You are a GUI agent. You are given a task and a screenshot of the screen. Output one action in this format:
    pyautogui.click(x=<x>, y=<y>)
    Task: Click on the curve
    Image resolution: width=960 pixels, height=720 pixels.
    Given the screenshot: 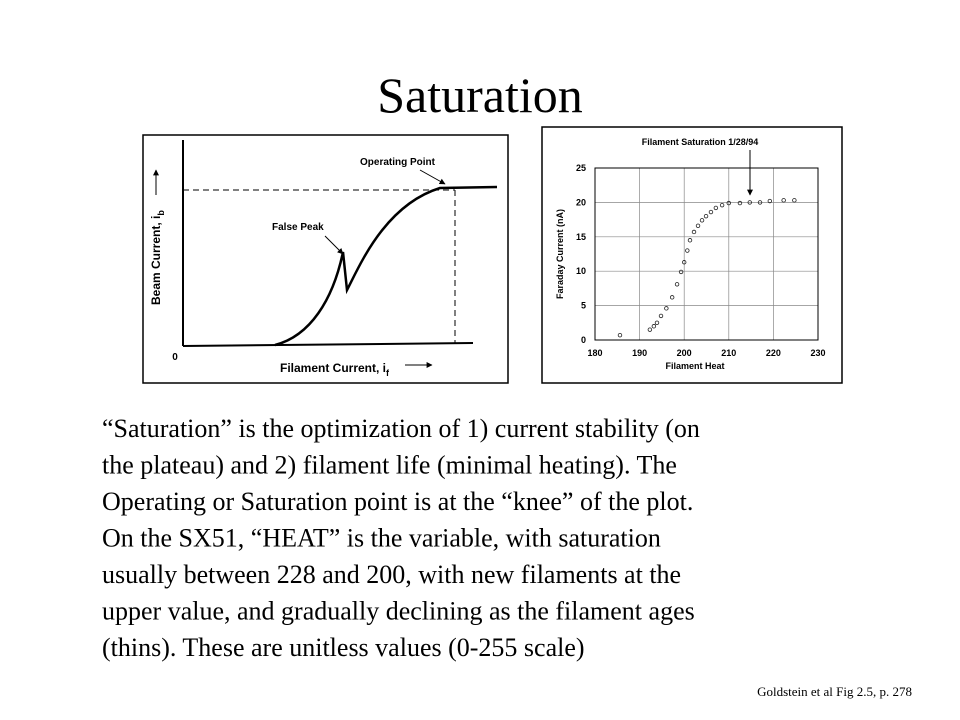 What is the action you would take?
    pyautogui.click(x=386, y=266)
    